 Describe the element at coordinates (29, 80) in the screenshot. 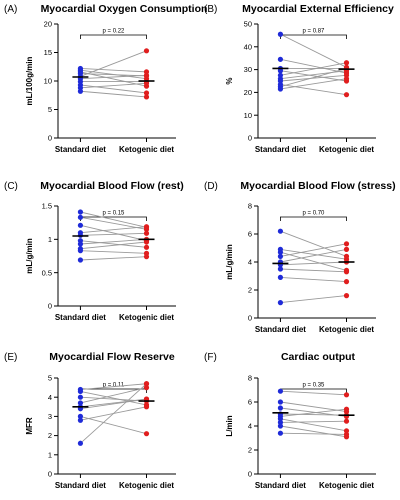

I see `y-axis-label: mL/100g/min` at that location.